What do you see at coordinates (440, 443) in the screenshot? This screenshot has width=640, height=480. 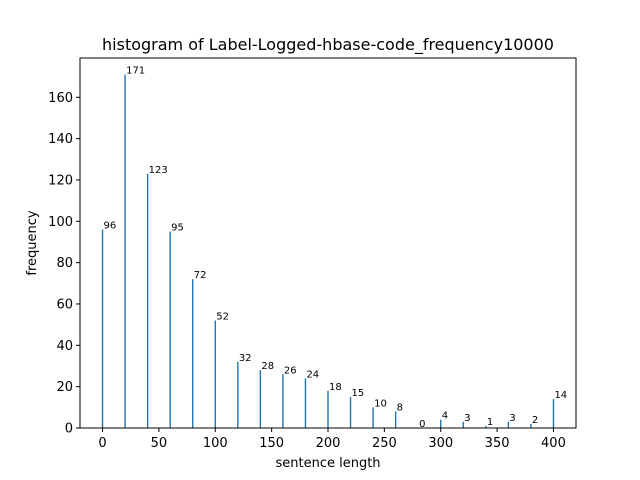 I see `x-tick-label: 300` at bounding box center [440, 443].